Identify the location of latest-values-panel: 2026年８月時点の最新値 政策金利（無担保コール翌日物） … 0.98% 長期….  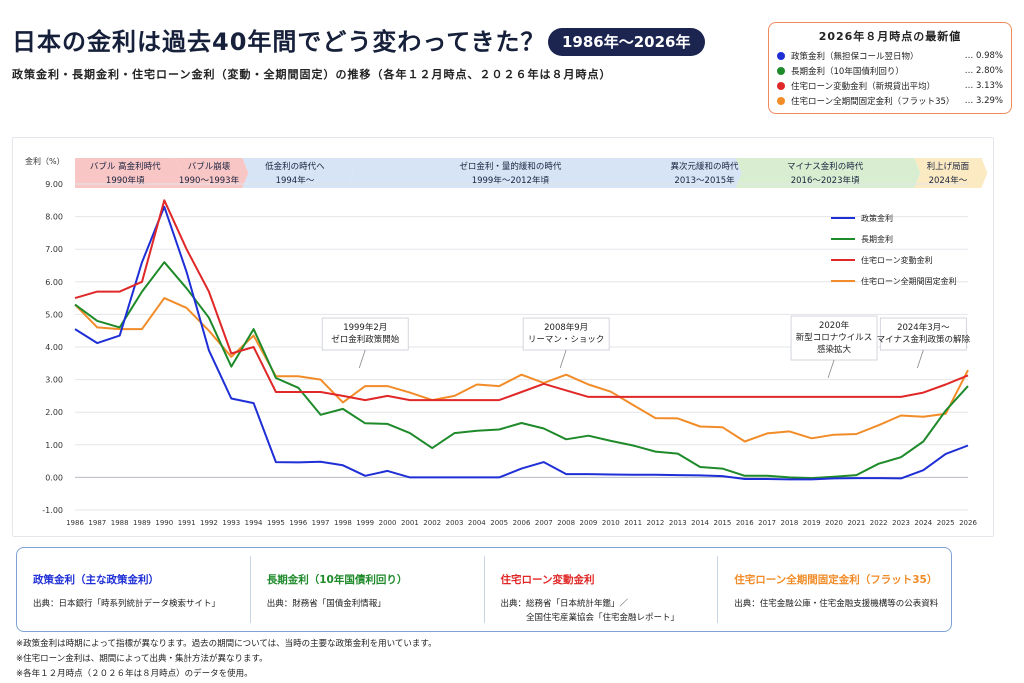
(890, 68).